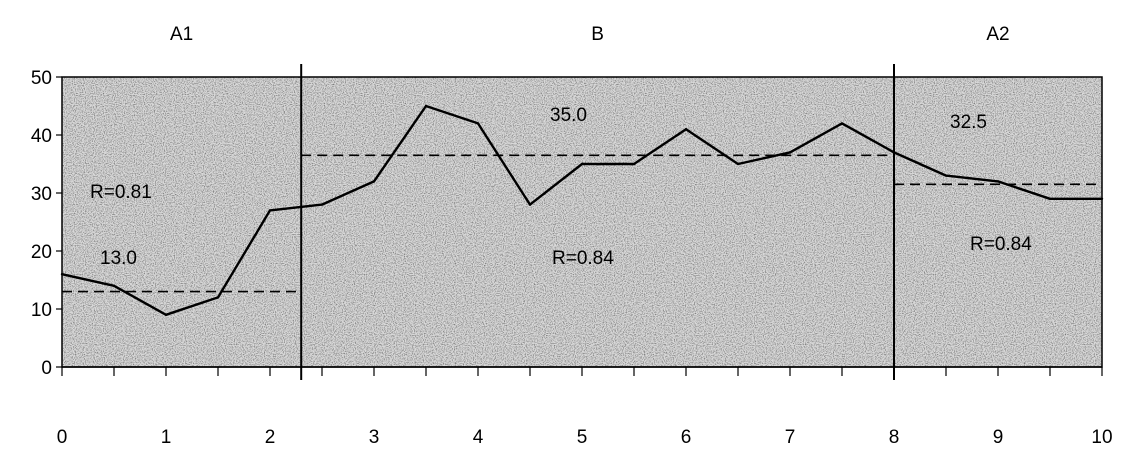  Describe the element at coordinates (181, 34) in the screenshot. I see `phase-label: A1` at that location.